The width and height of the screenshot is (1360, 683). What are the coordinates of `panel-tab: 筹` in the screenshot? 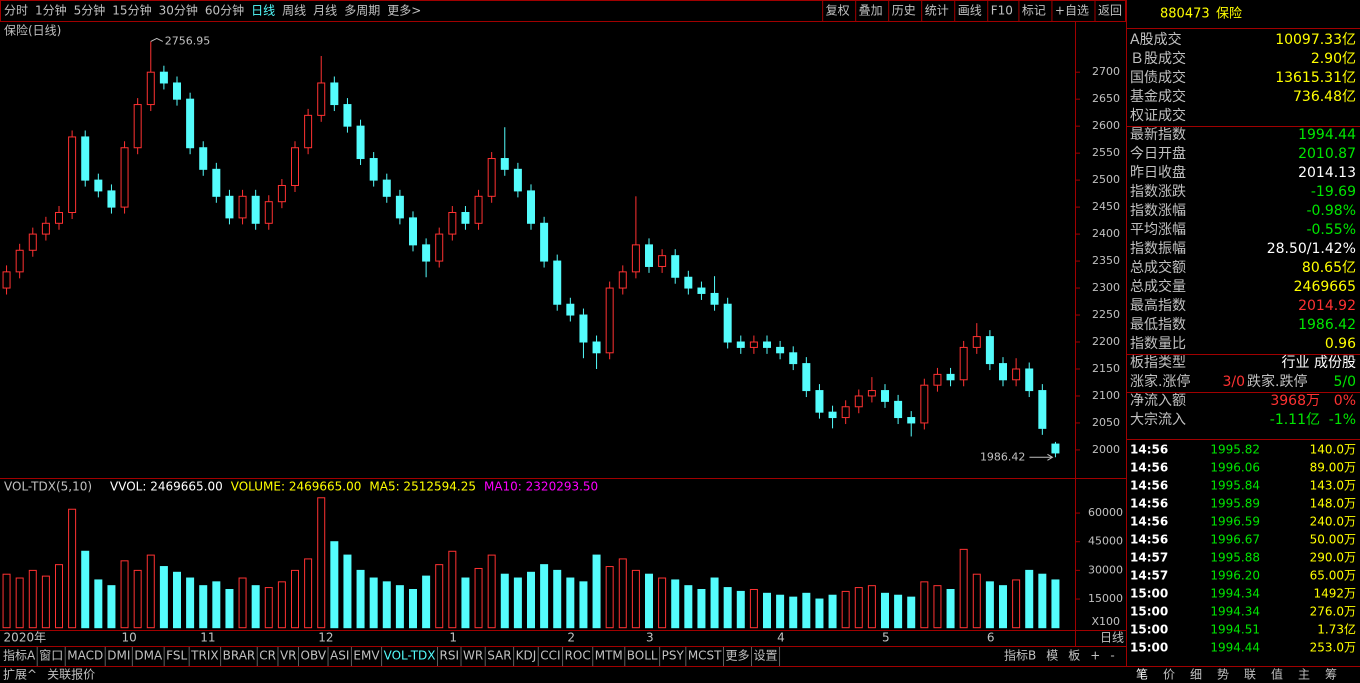 It's located at (1331, 675).